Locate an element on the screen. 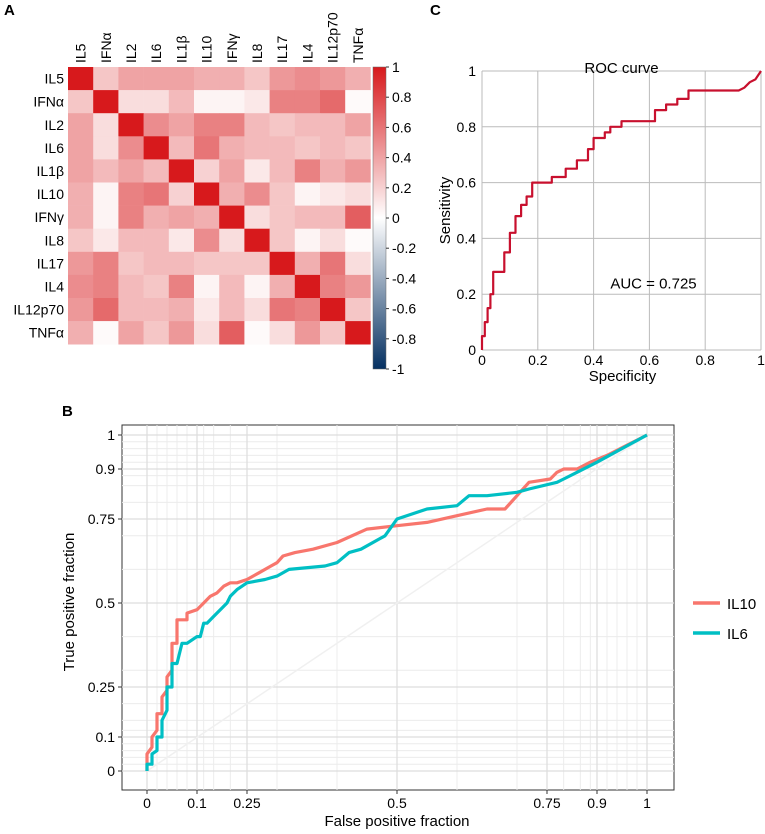 This screenshot has height=834, width=765. multi-roc-y-tick-label: 0.1 is located at coordinates (106, 737).